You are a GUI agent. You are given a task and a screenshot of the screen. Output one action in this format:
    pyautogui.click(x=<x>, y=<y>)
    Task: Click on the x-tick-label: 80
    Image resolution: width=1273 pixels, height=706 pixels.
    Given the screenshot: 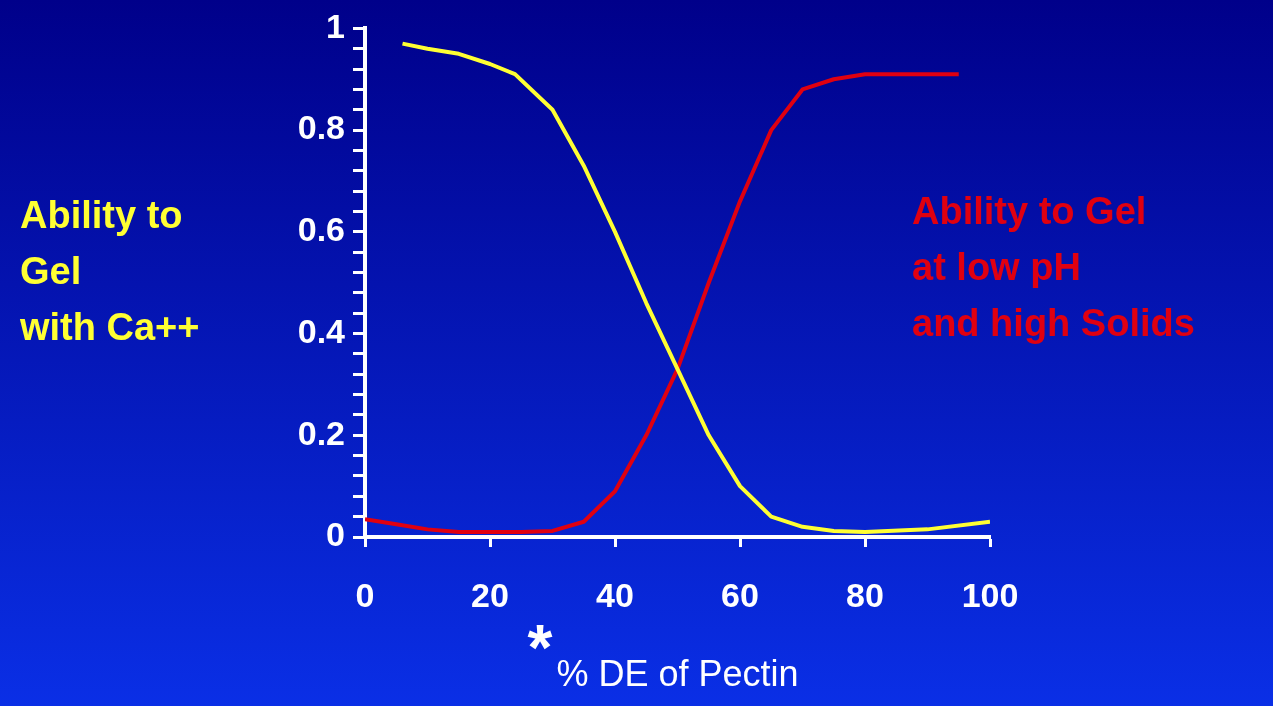 What is the action you would take?
    pyautogui.click(x=865, y=594)
    